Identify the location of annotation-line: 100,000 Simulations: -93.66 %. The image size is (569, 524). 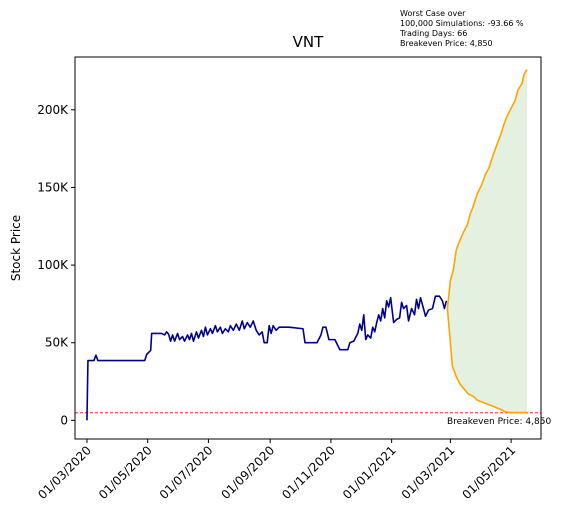
(462, 23).